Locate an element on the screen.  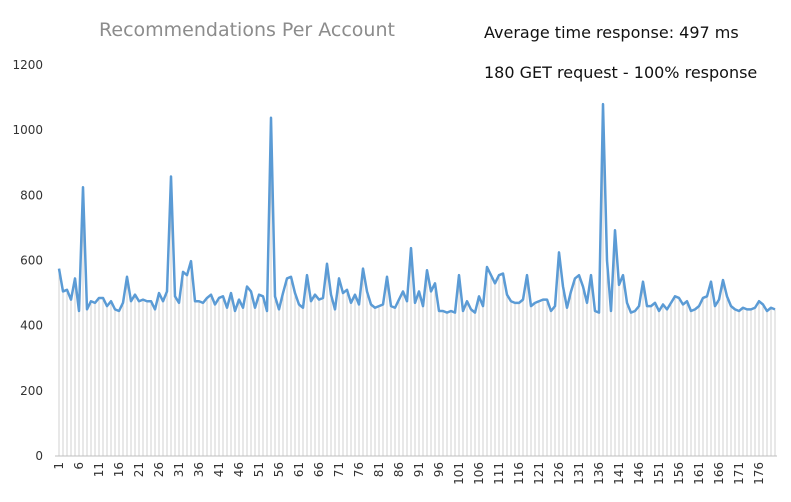
x-tick-label: 126 is located at coordinates (559, 473).